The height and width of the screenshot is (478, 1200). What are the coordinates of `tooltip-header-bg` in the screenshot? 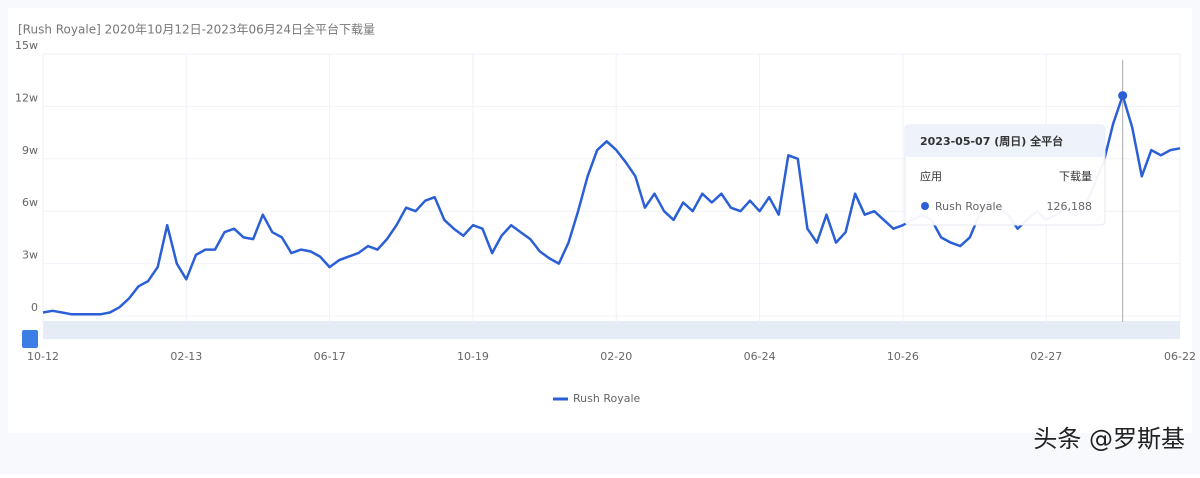 It's located at (1005, 141).